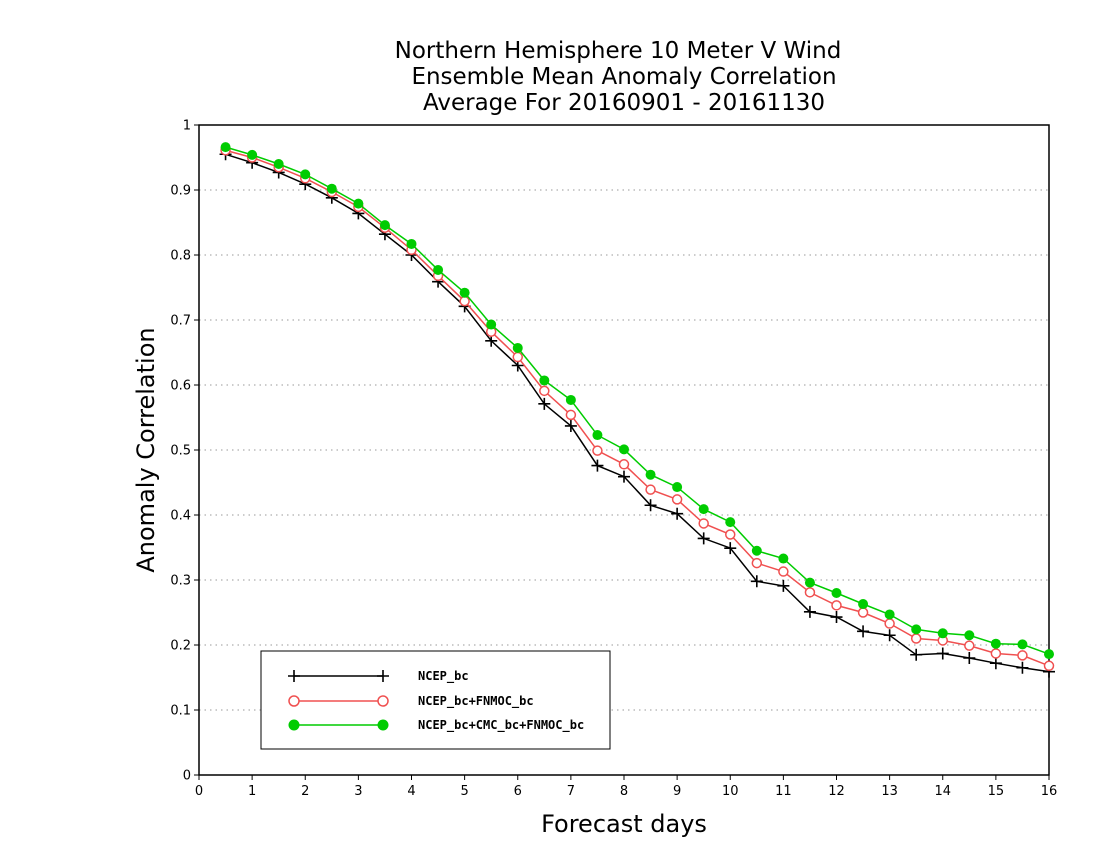 The height and width of the screenshot is (850, 1100). I want to click on x-tick-label: 16, so click(1049, 791).